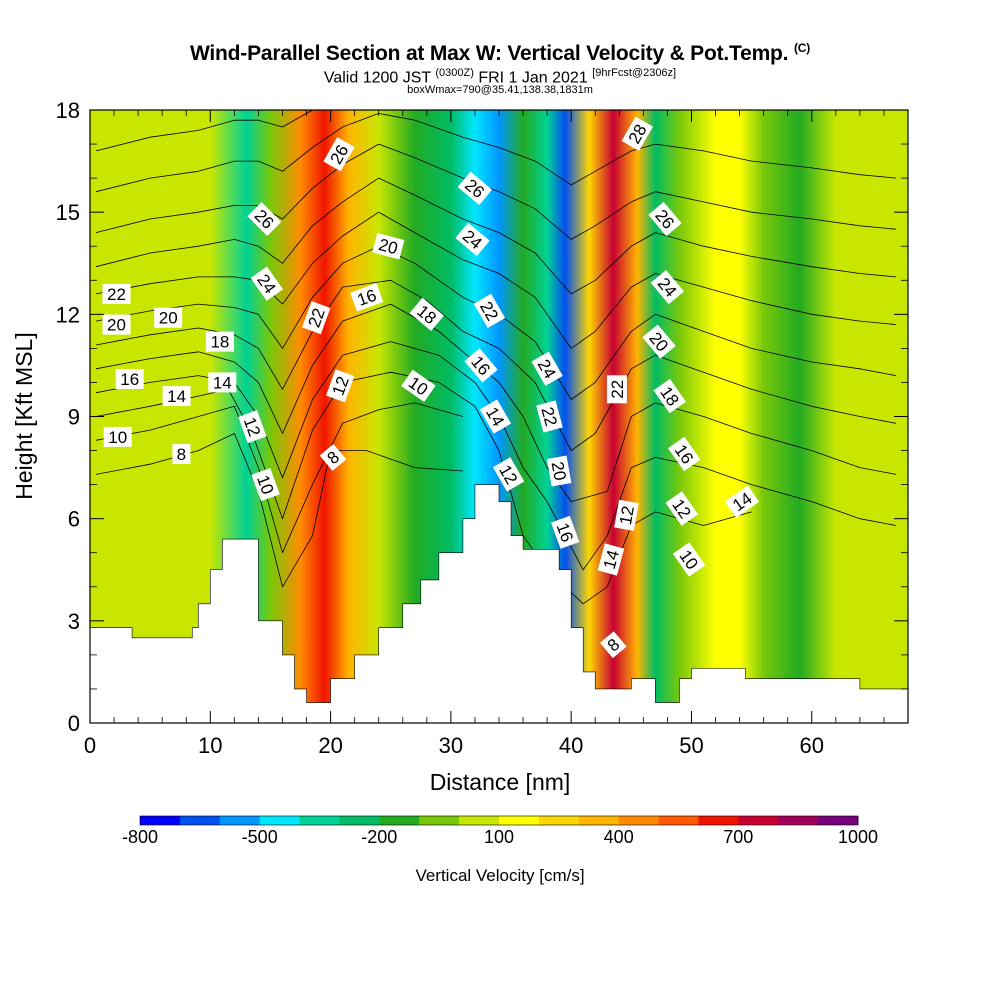 The image size is (1000, 1000). What do you see at coordinates (68, 314) in the screenshot?
I see `y-tick-label: 12` at bounding box center [68, 314].